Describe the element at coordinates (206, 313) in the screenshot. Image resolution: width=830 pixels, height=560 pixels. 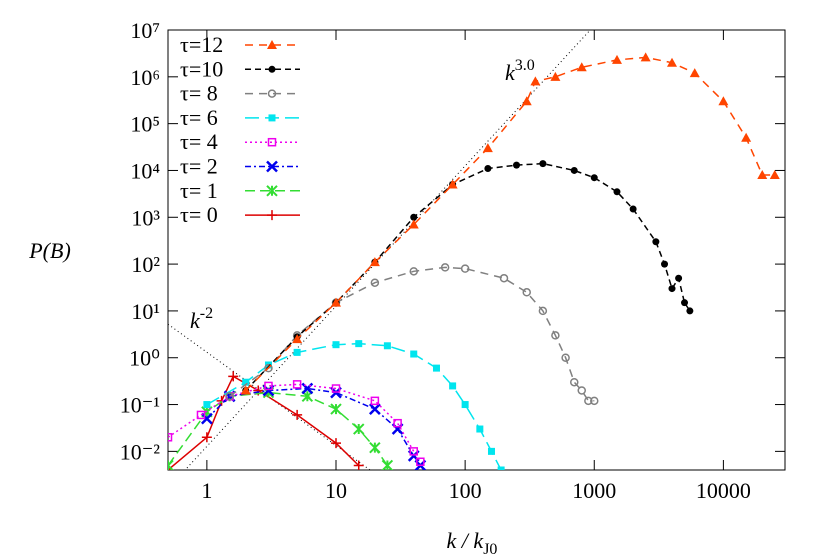
I see `guide-label-exp: -2` at that location.